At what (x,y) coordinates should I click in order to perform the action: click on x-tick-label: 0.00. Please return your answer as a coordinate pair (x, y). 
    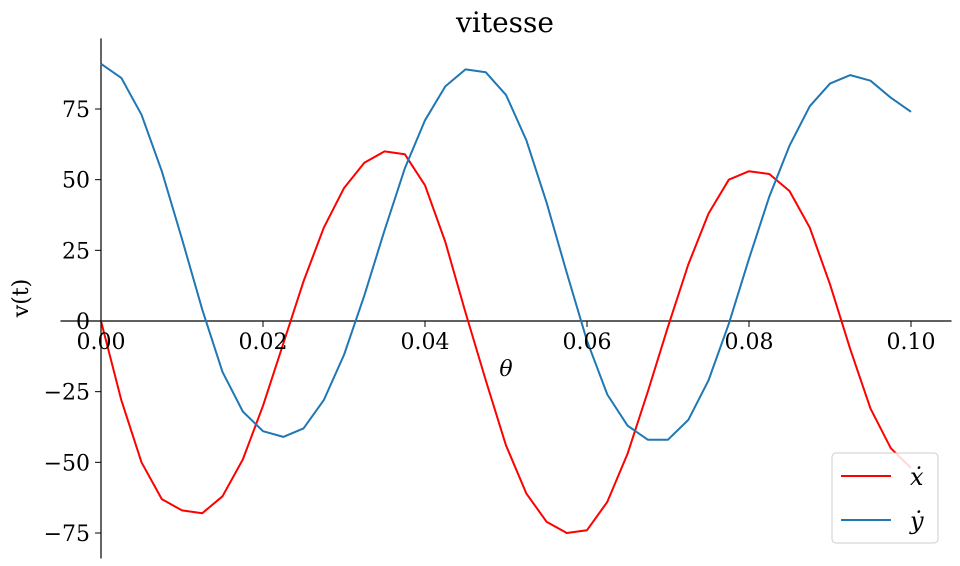
    Looking at the image, I should click on (101, 342).